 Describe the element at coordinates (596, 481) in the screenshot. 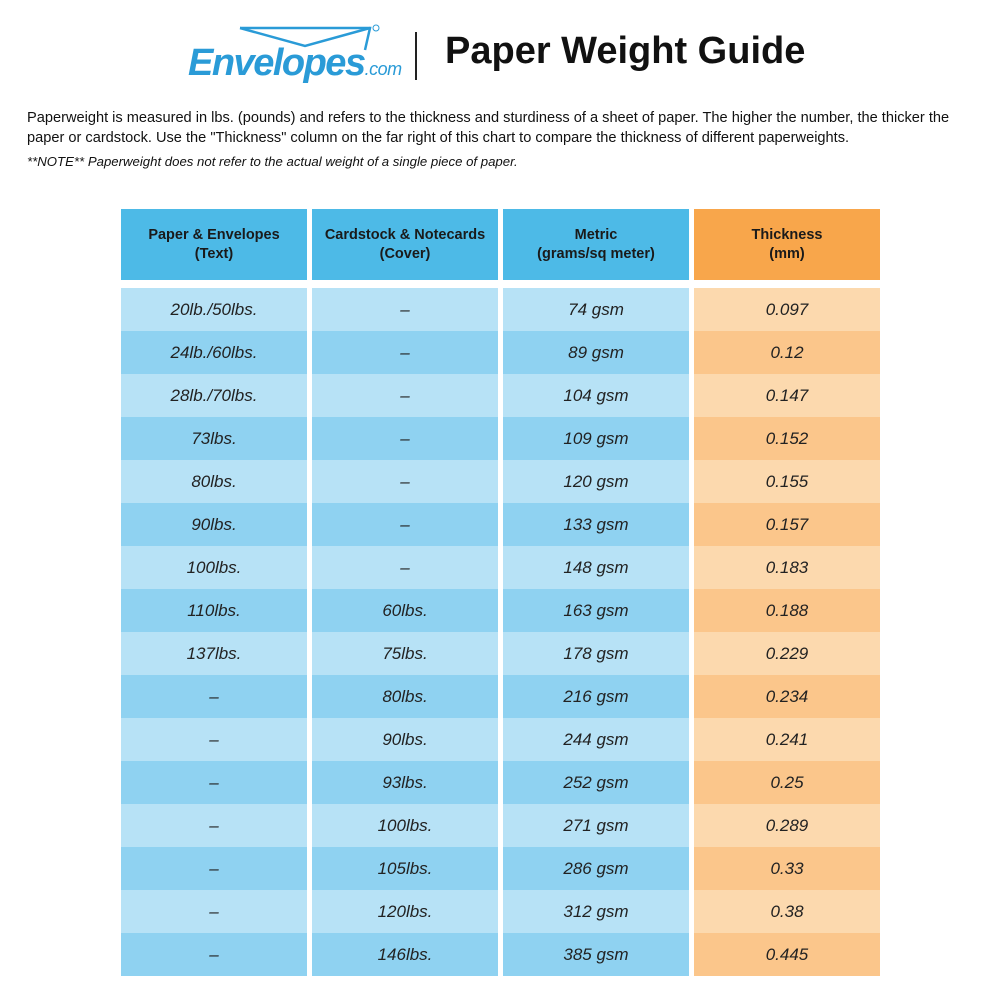

I see `table-cell: 120 gsm` at that location.